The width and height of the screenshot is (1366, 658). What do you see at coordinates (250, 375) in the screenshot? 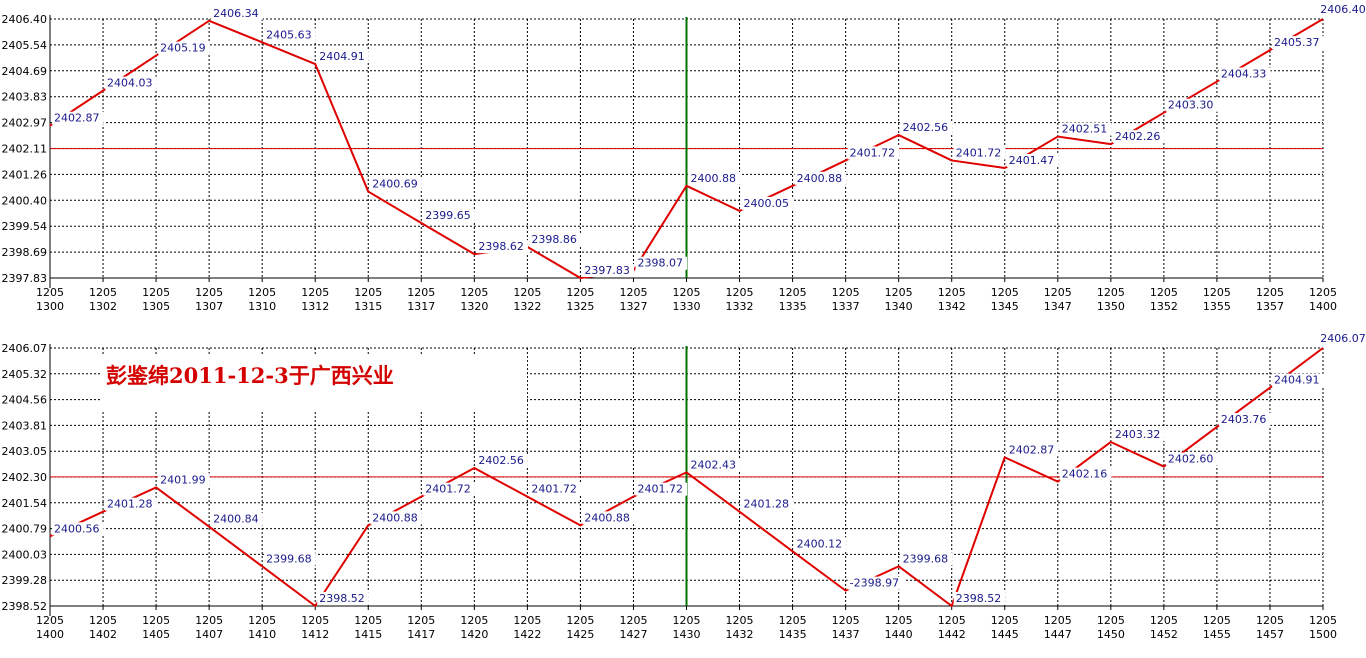
I see `annotation-text: 彭鉴绵2011-12-3于广西兴业` at bounding box center [250, 375].